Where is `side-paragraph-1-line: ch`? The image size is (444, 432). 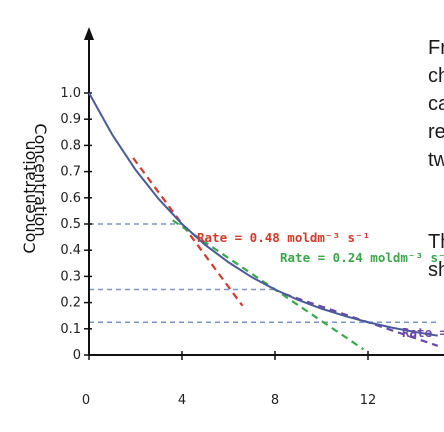 side-paragraph-1-line: ch is located at coordinates (436, 76).